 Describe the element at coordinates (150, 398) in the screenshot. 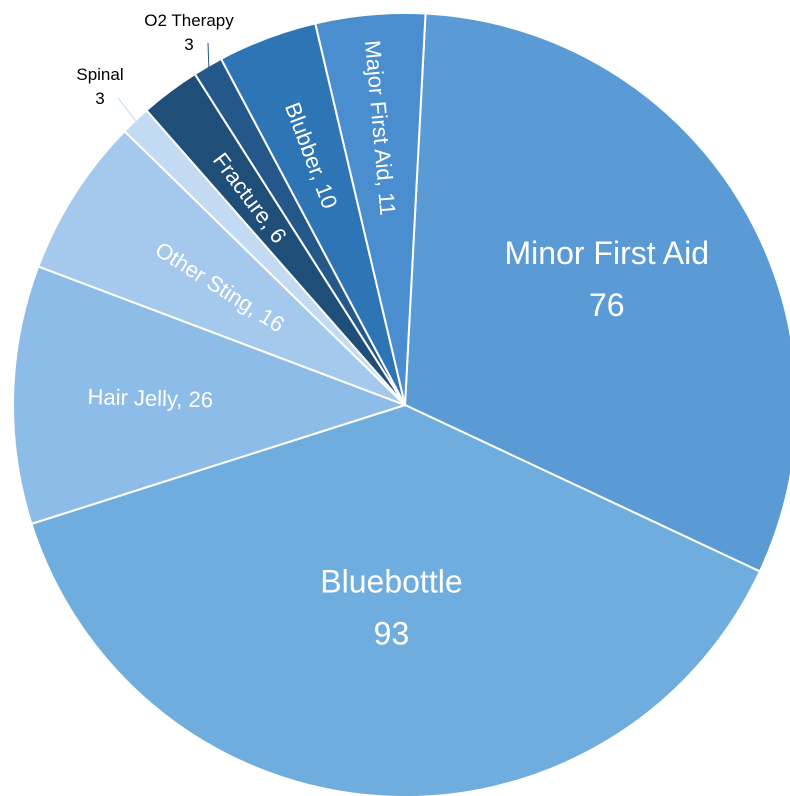

I see `slice-label-hair-jelly: Hair Jelly, 26` at that location.